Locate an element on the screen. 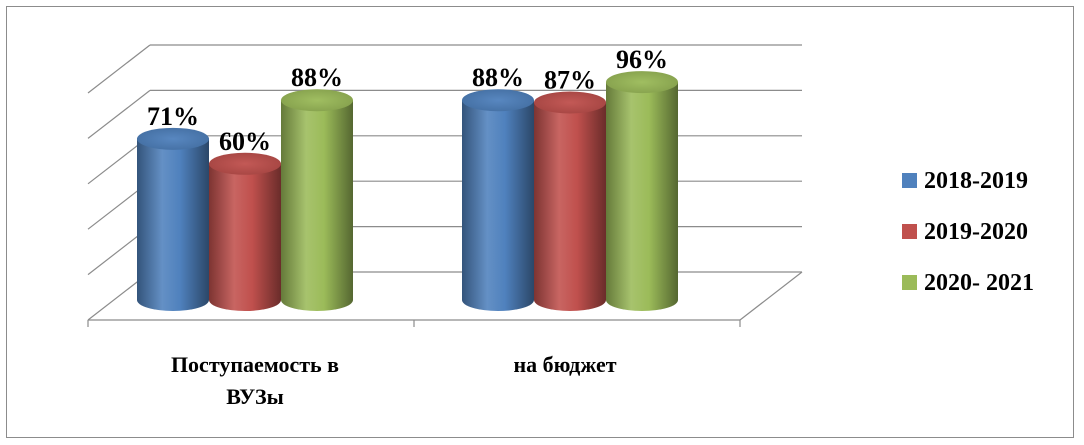 Image resolution: width=1084 pixels, height=445 pixels. bar-2020- 2021-1 is located at coordinates (317, 205).